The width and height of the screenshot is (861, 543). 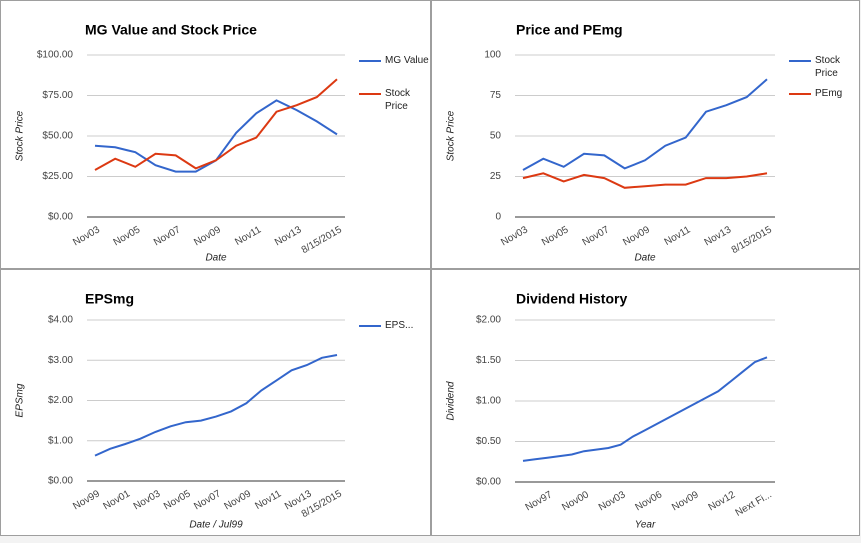 I want to click on y-tick-label: 75, so click(x=496, y=95).